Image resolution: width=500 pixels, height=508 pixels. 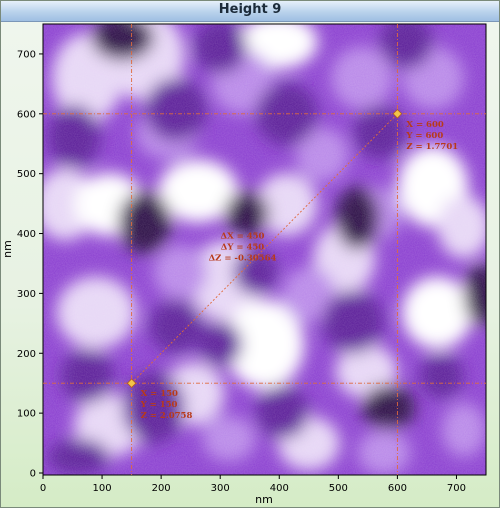 What do you see at coordinates (26, 234) in the screenshot?
I see `y-tick-label: 400` at bounding box center [26, 234].